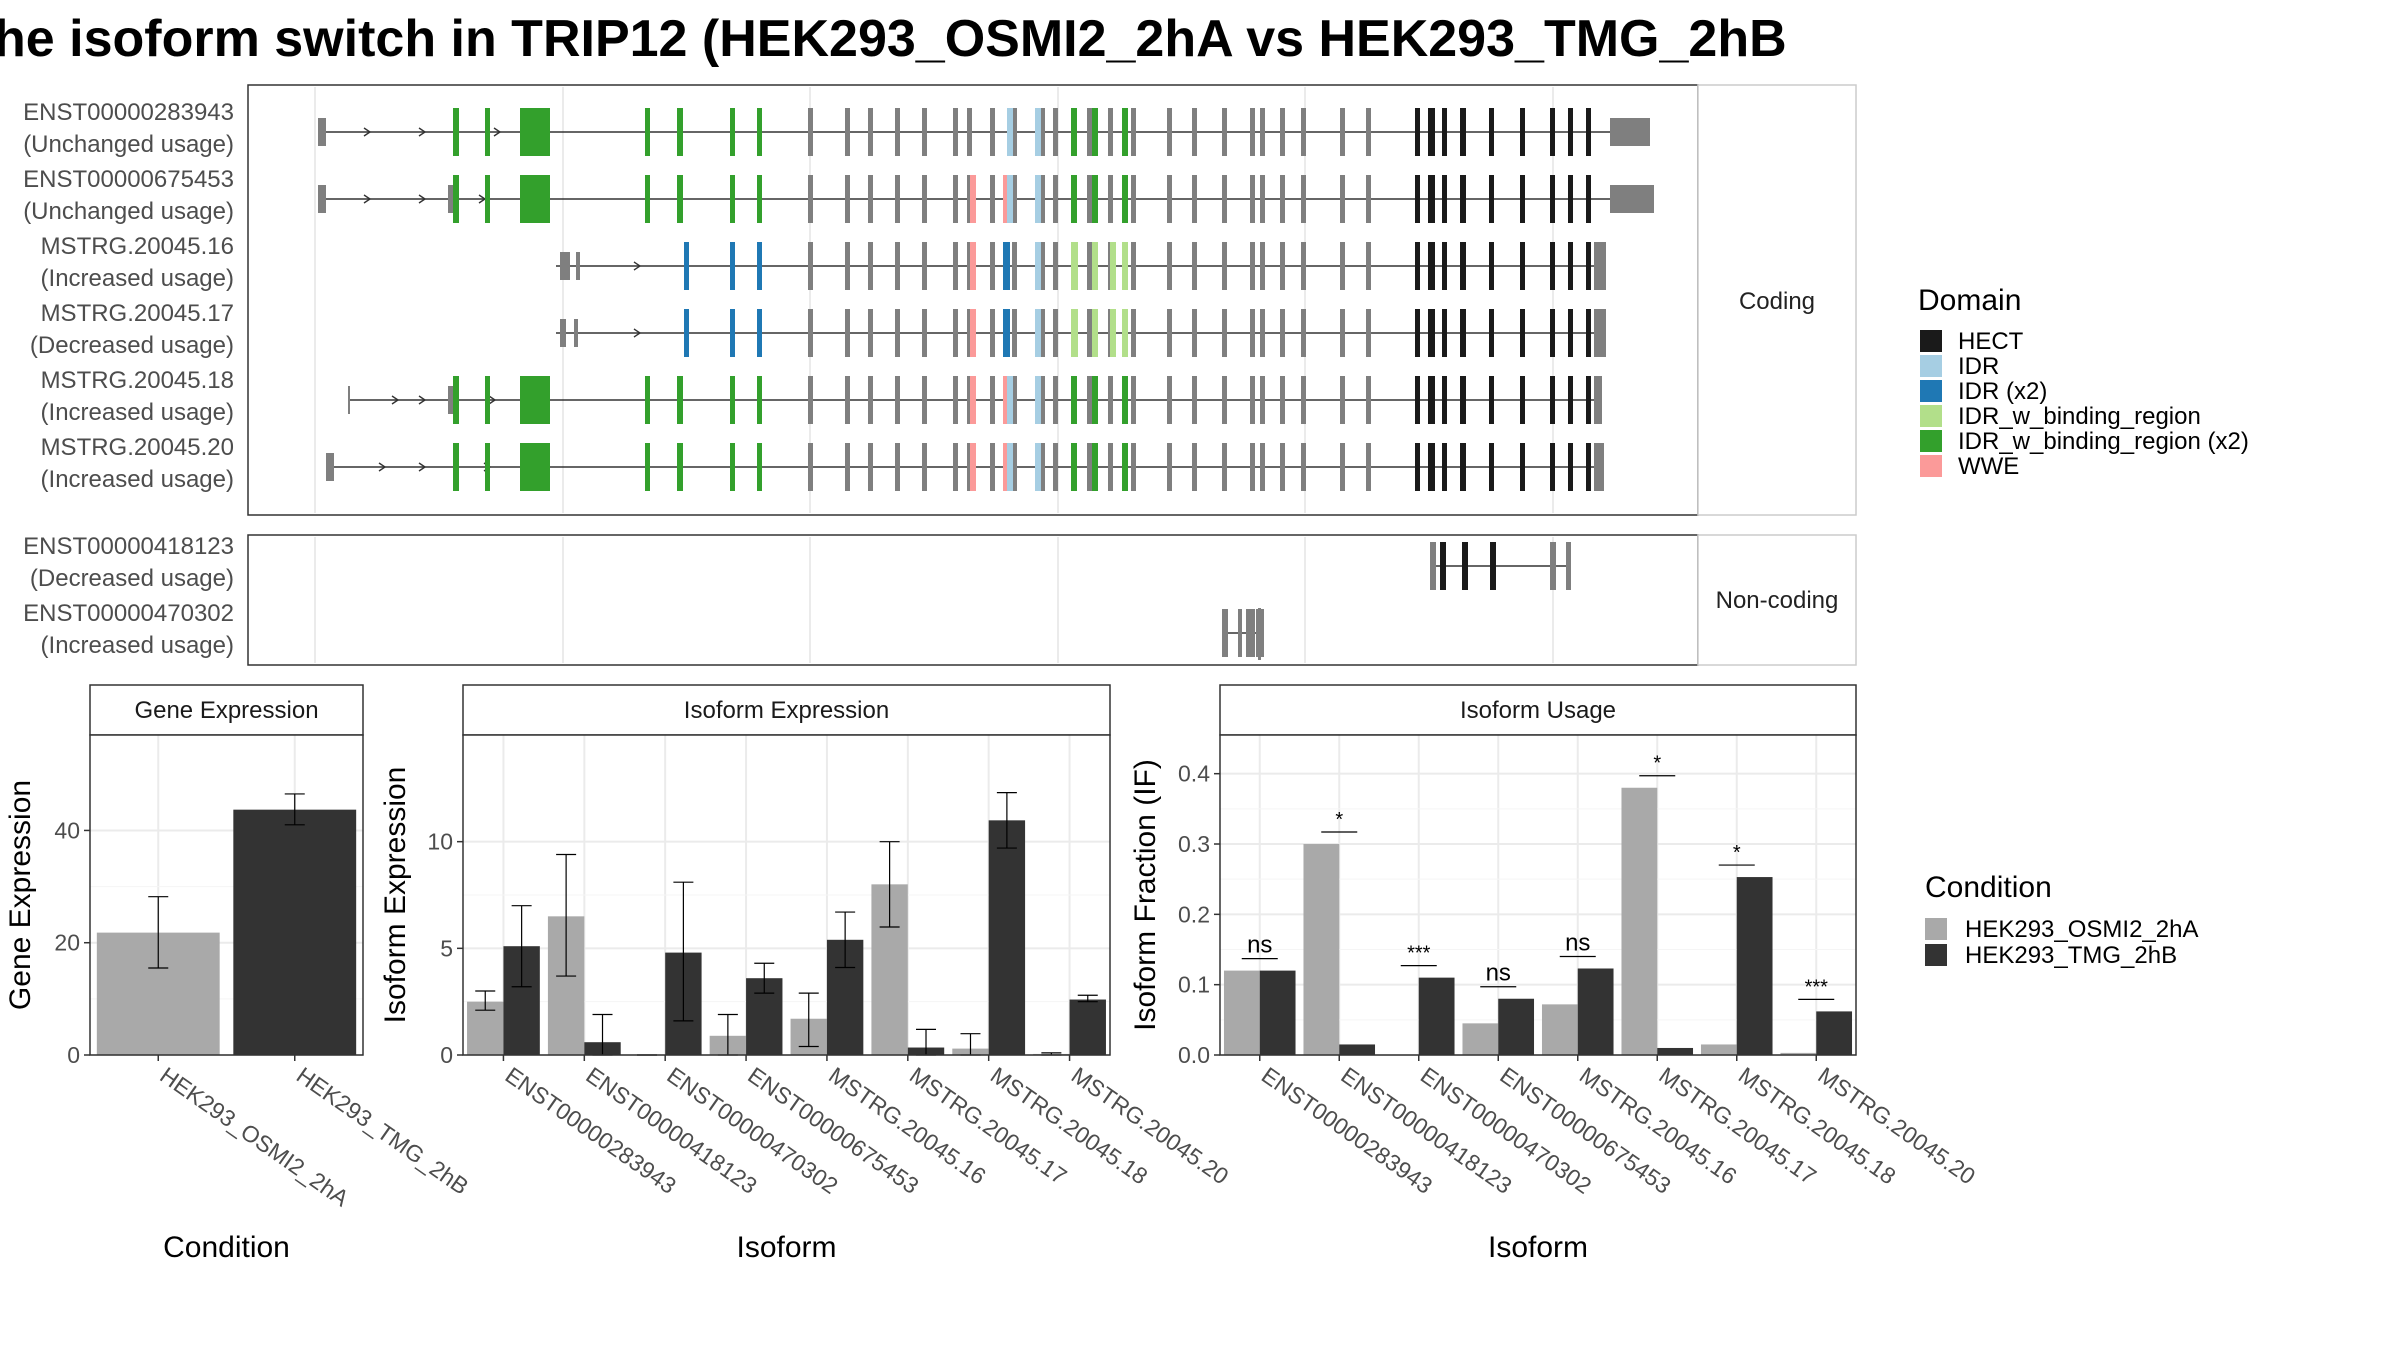 This screenshot has width=2400, height=1350. I want to click on chart-strip, so click(786, 710).